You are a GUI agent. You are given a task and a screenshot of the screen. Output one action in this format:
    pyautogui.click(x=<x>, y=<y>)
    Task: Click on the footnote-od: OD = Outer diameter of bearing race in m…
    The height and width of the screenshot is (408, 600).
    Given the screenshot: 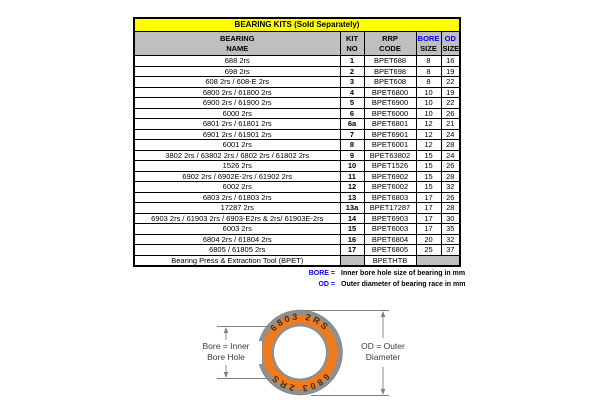 What is the action you would take?
    pyautogui.click(x=303, y=284)
    